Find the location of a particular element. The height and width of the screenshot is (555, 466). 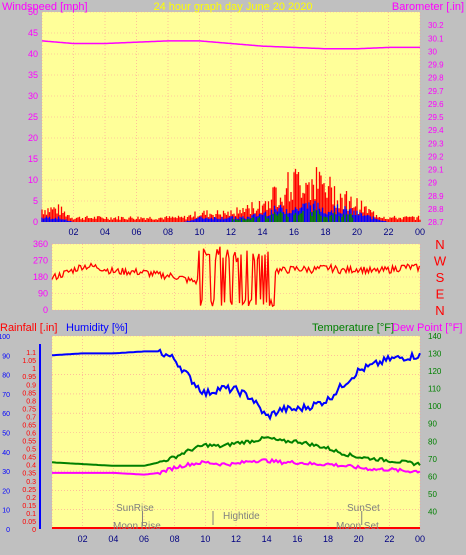

humidity-y-tick: 20 is located at coordinates (6, 491).